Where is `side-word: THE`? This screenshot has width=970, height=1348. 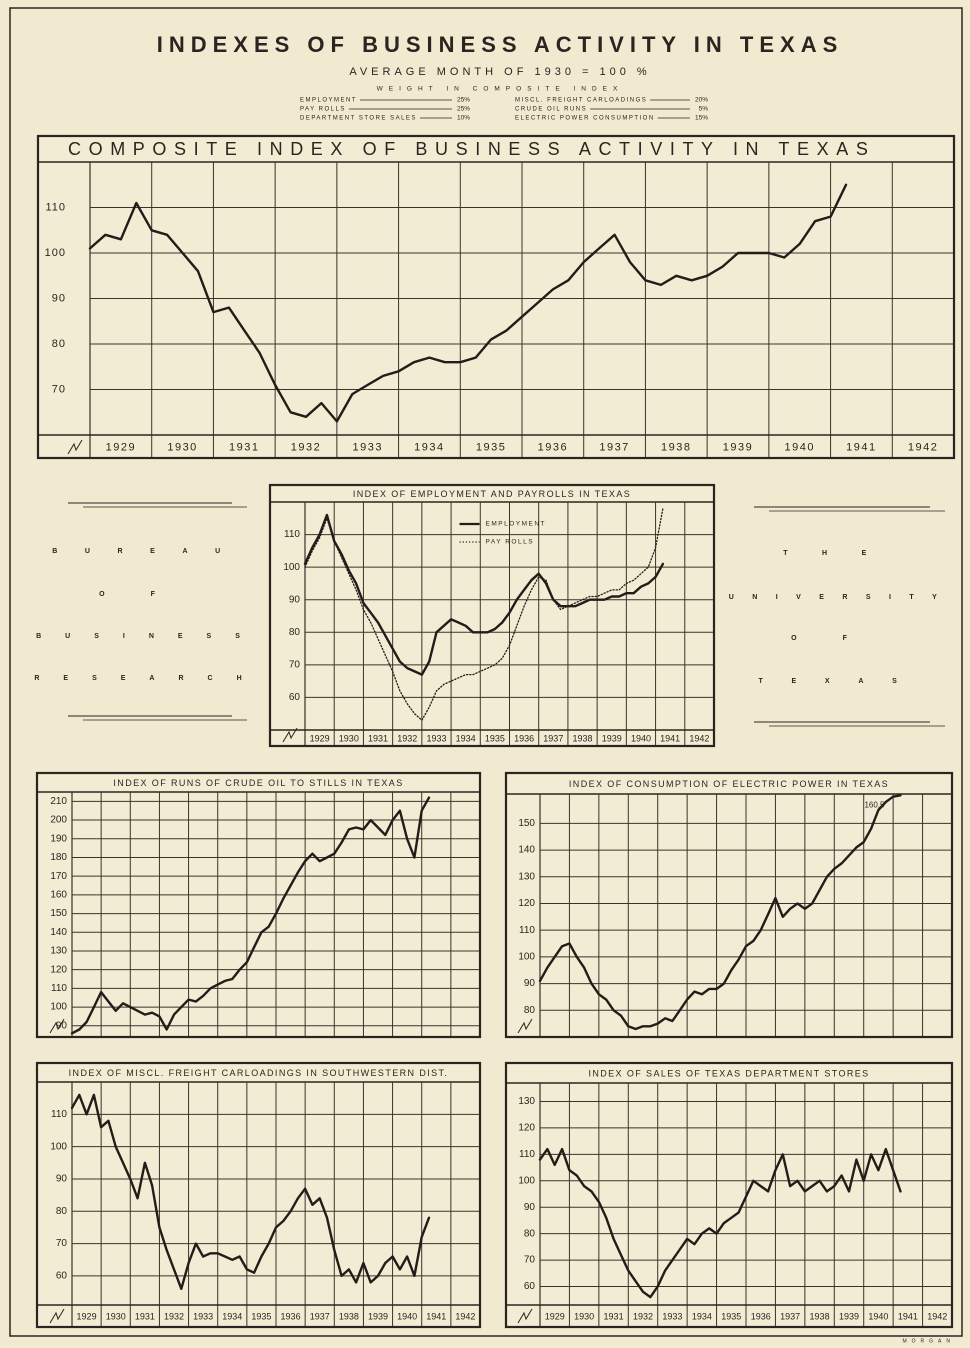
side-word: THE is located at coordinates (842, 553).